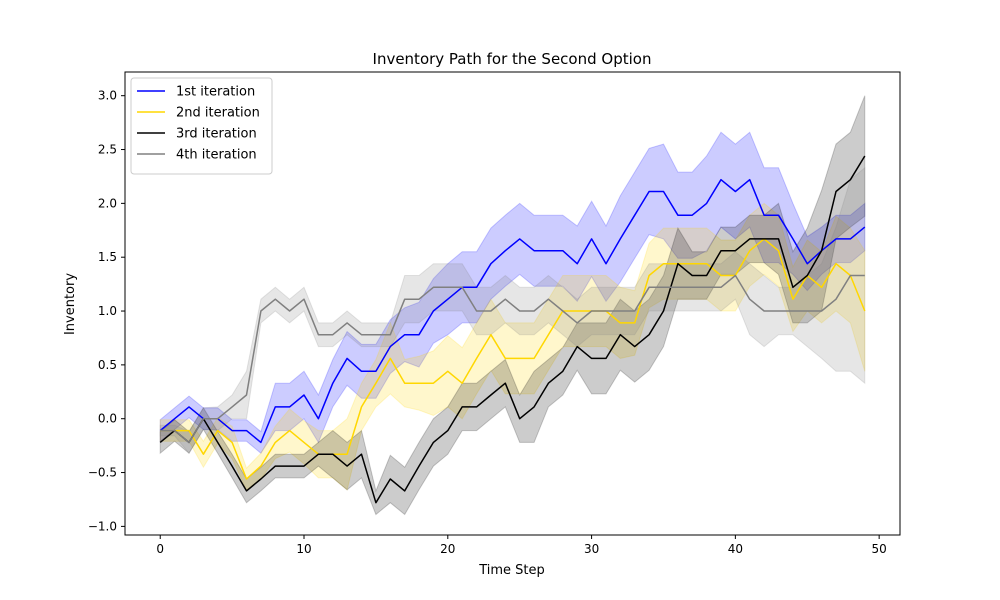 The width and height of the screenshot is (1000, 600). I want to click on y-tick-label: 2.0, so click(107, 203).